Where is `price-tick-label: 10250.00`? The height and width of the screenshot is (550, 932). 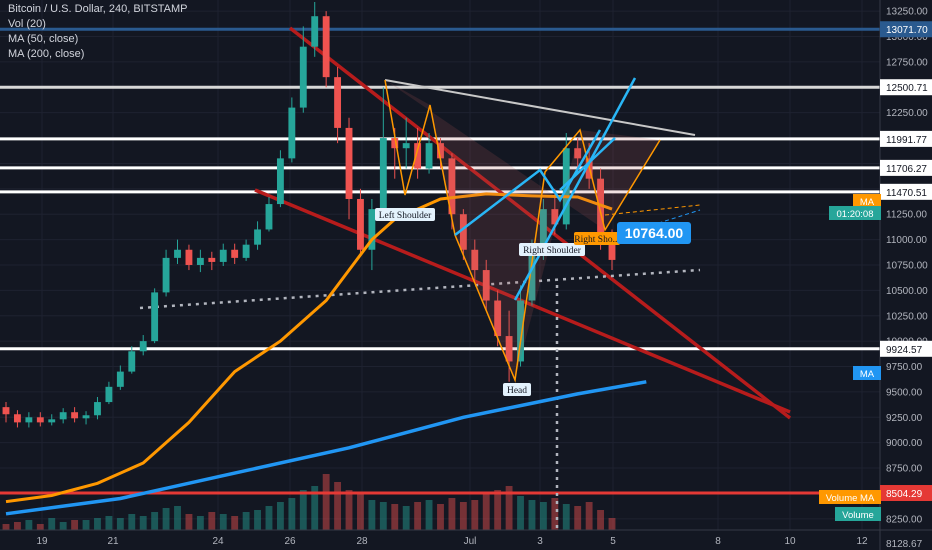 price-tick-label: 10250.00 is located at coordinates (907, 316).